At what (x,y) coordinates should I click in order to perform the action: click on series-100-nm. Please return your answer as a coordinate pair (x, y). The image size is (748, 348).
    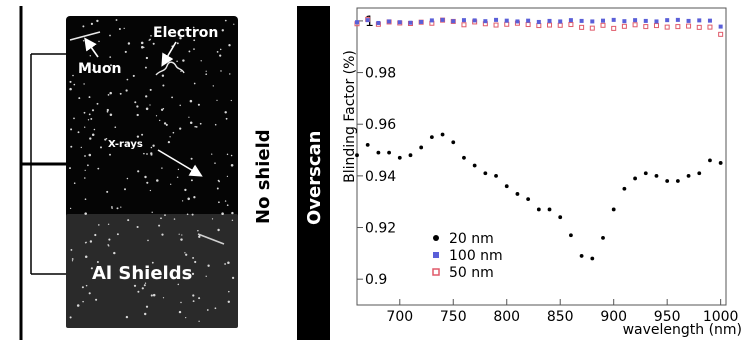
    Looking at the image, I should click on (539, 23).